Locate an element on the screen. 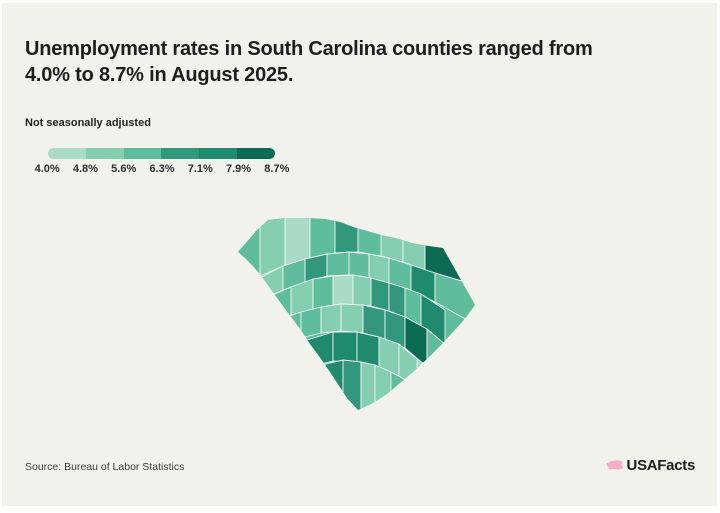  county-fairfield is located at coordinates (359, 265).